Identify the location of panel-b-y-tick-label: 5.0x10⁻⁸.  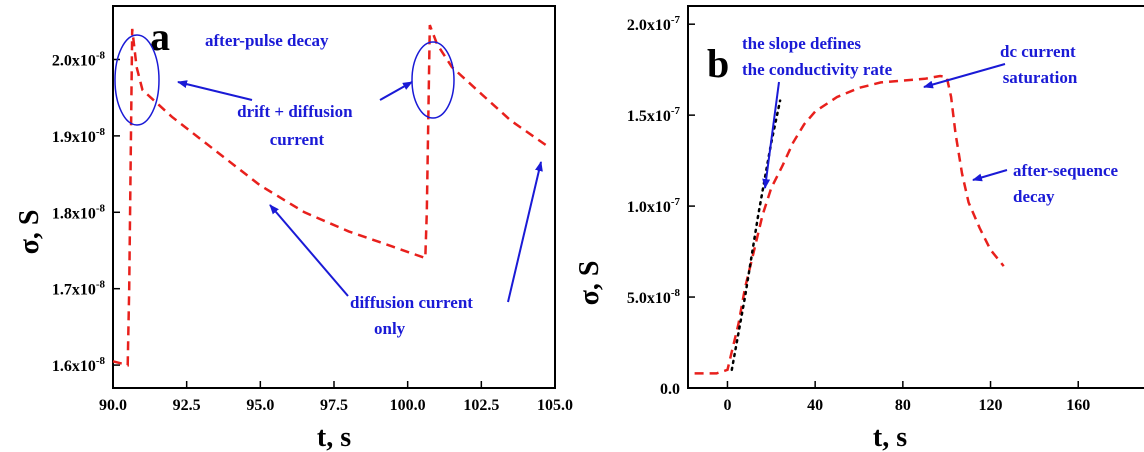
(654, 297).